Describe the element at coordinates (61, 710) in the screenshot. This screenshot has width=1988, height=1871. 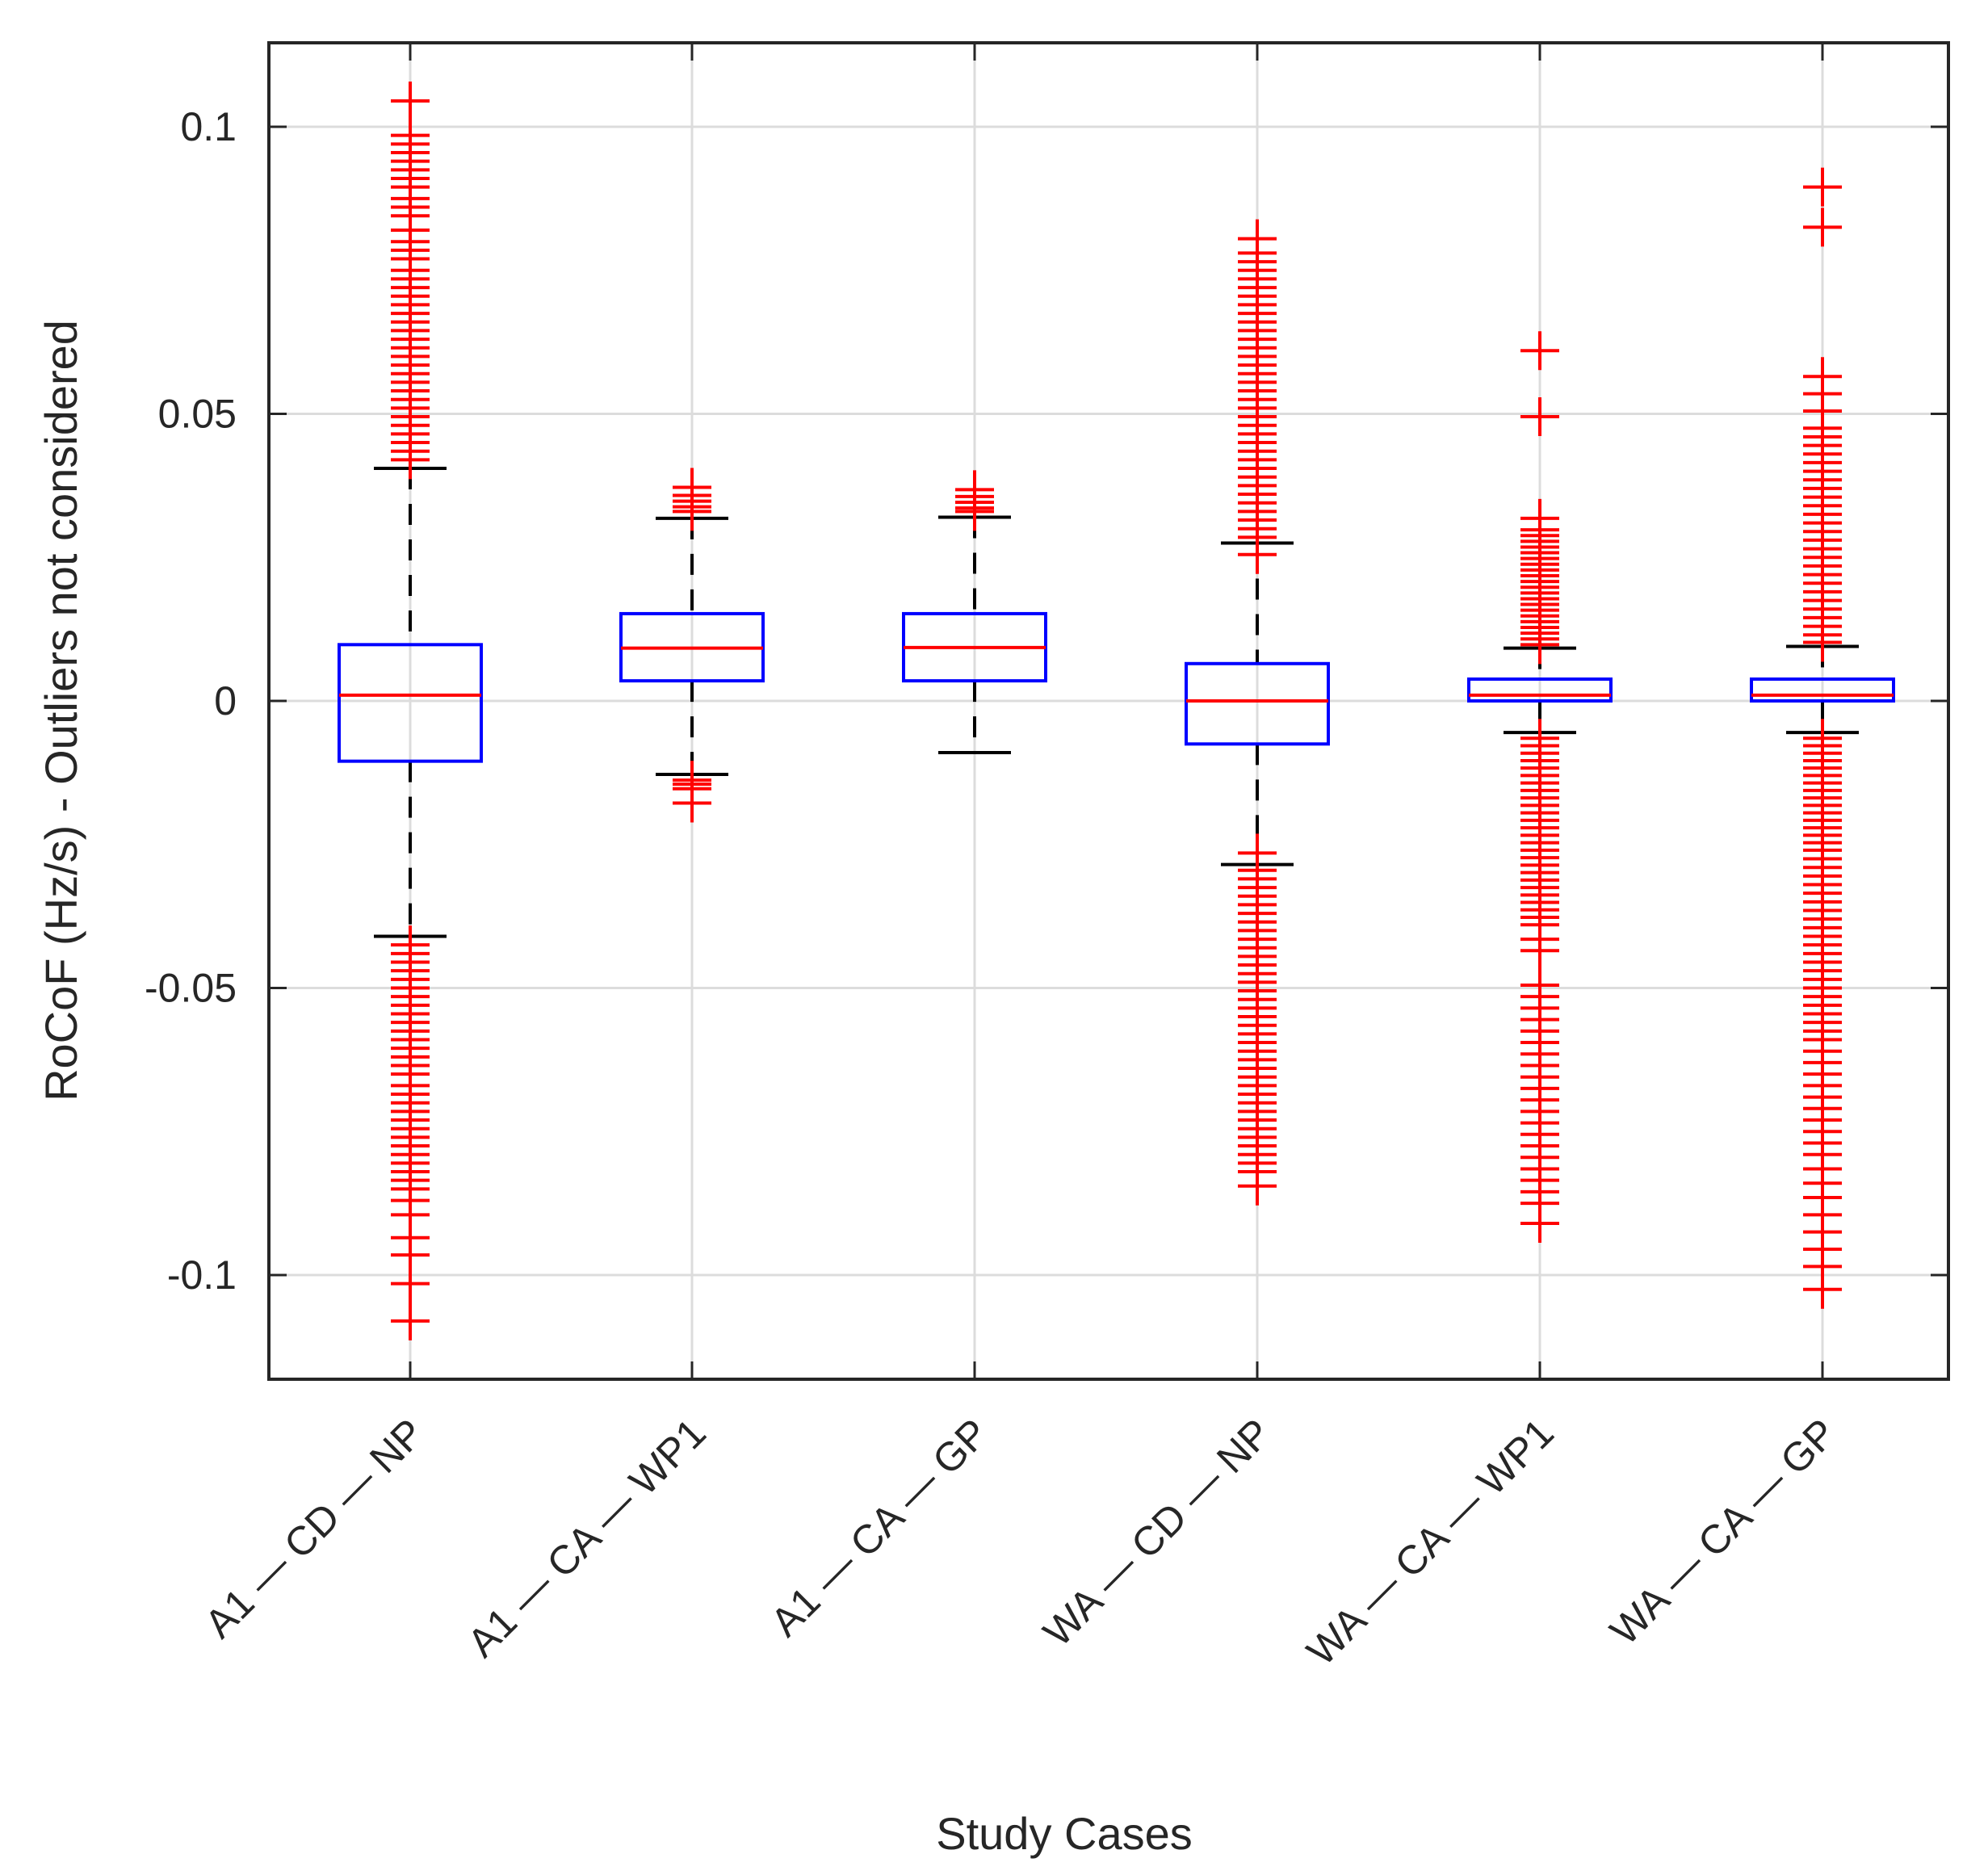
I see `y-axis-title: RoCoF (Hz/s) - Outliers not considered` at that location.